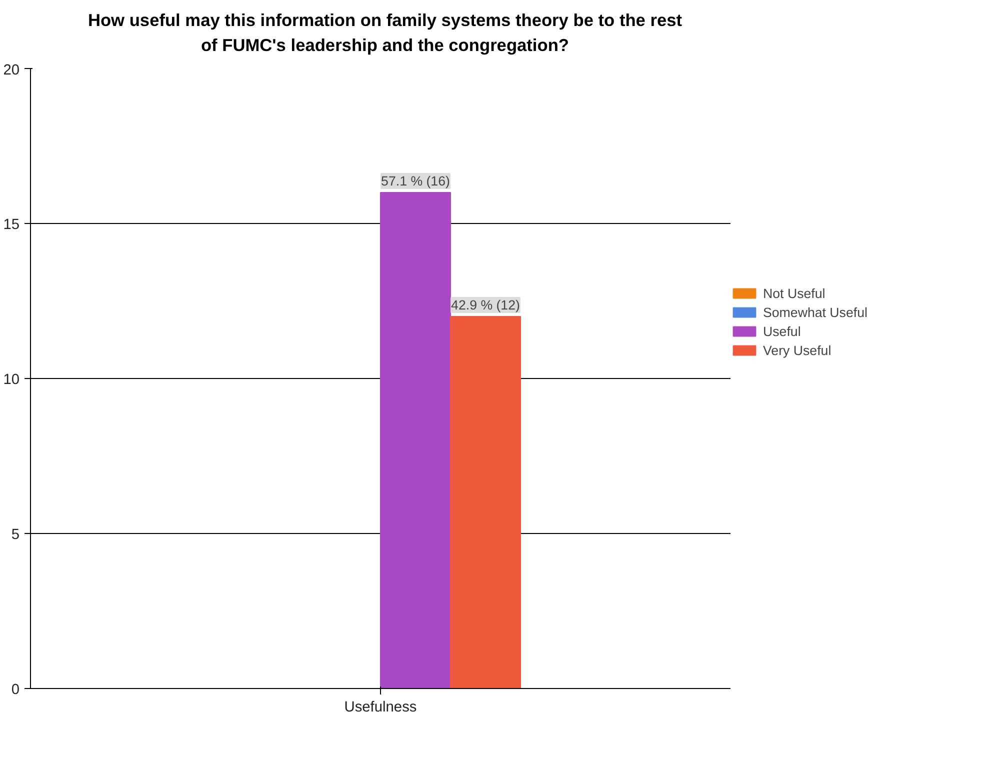  Describe the element at coordinates (794, 293) in the screenshot. I see `legend-label: Not Useful` at that location.